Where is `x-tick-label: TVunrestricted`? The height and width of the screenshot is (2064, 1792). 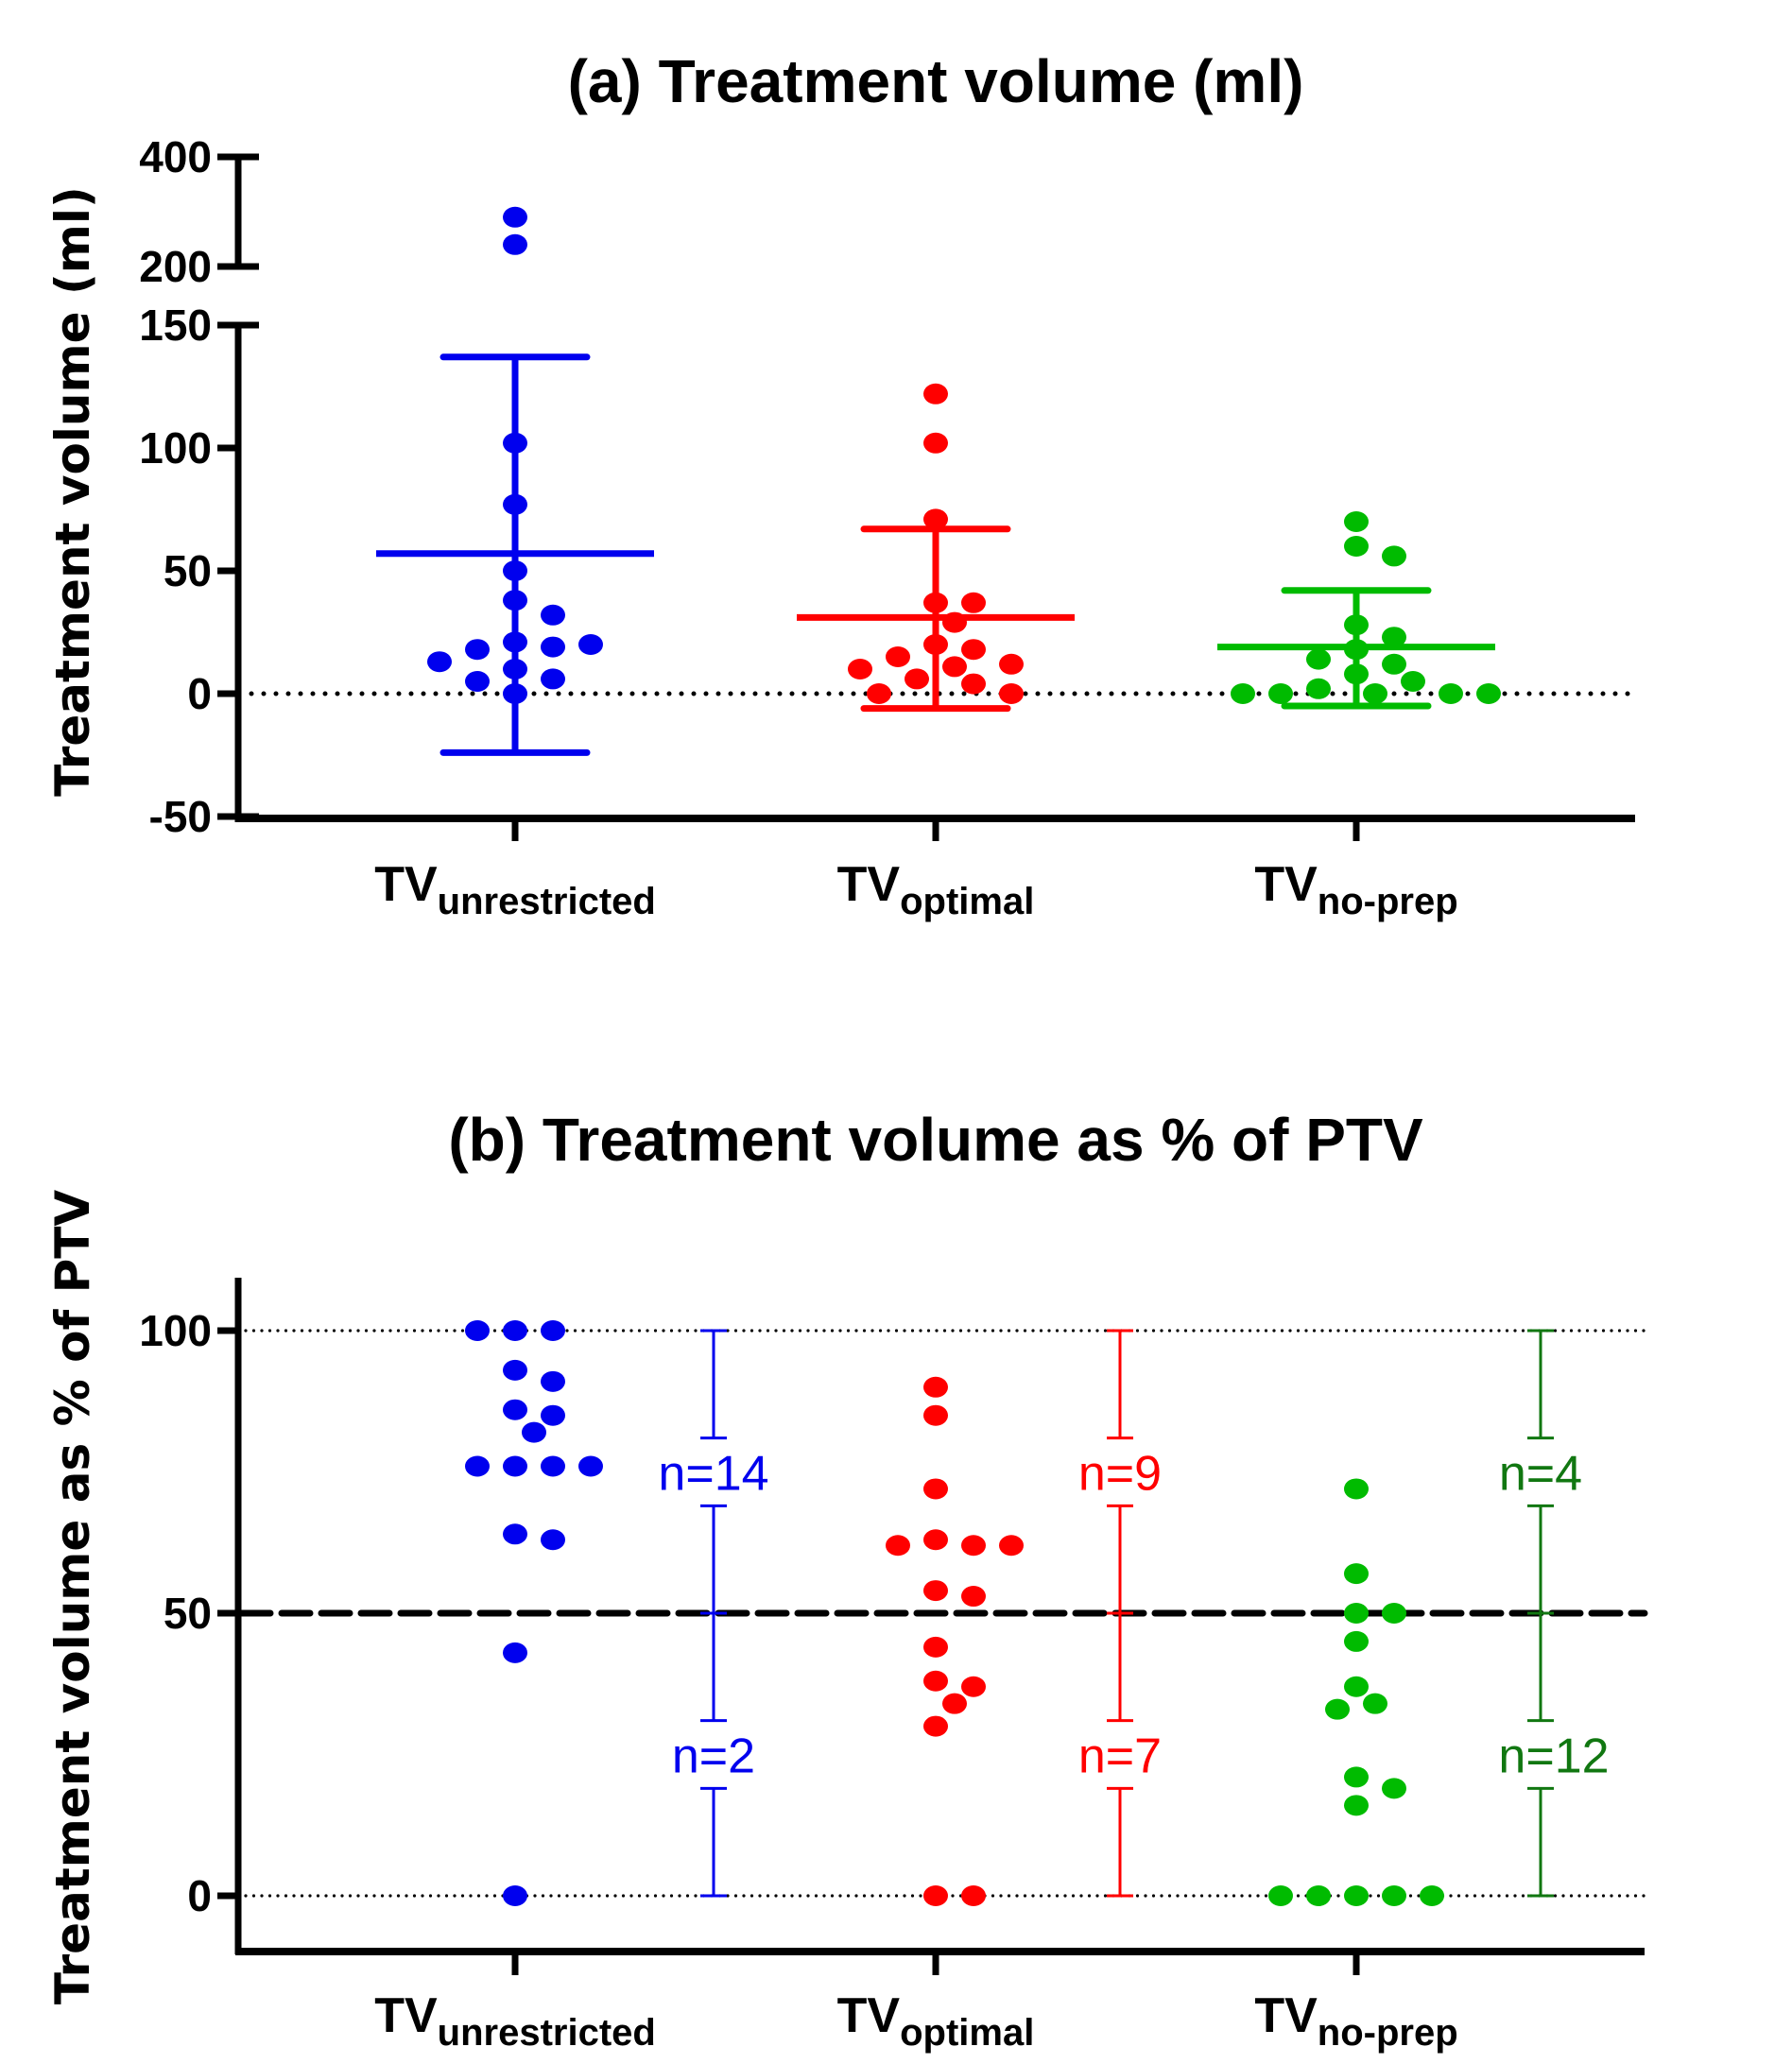 x-tick-label: TVunrestricted is located at coordinates (515, 890).